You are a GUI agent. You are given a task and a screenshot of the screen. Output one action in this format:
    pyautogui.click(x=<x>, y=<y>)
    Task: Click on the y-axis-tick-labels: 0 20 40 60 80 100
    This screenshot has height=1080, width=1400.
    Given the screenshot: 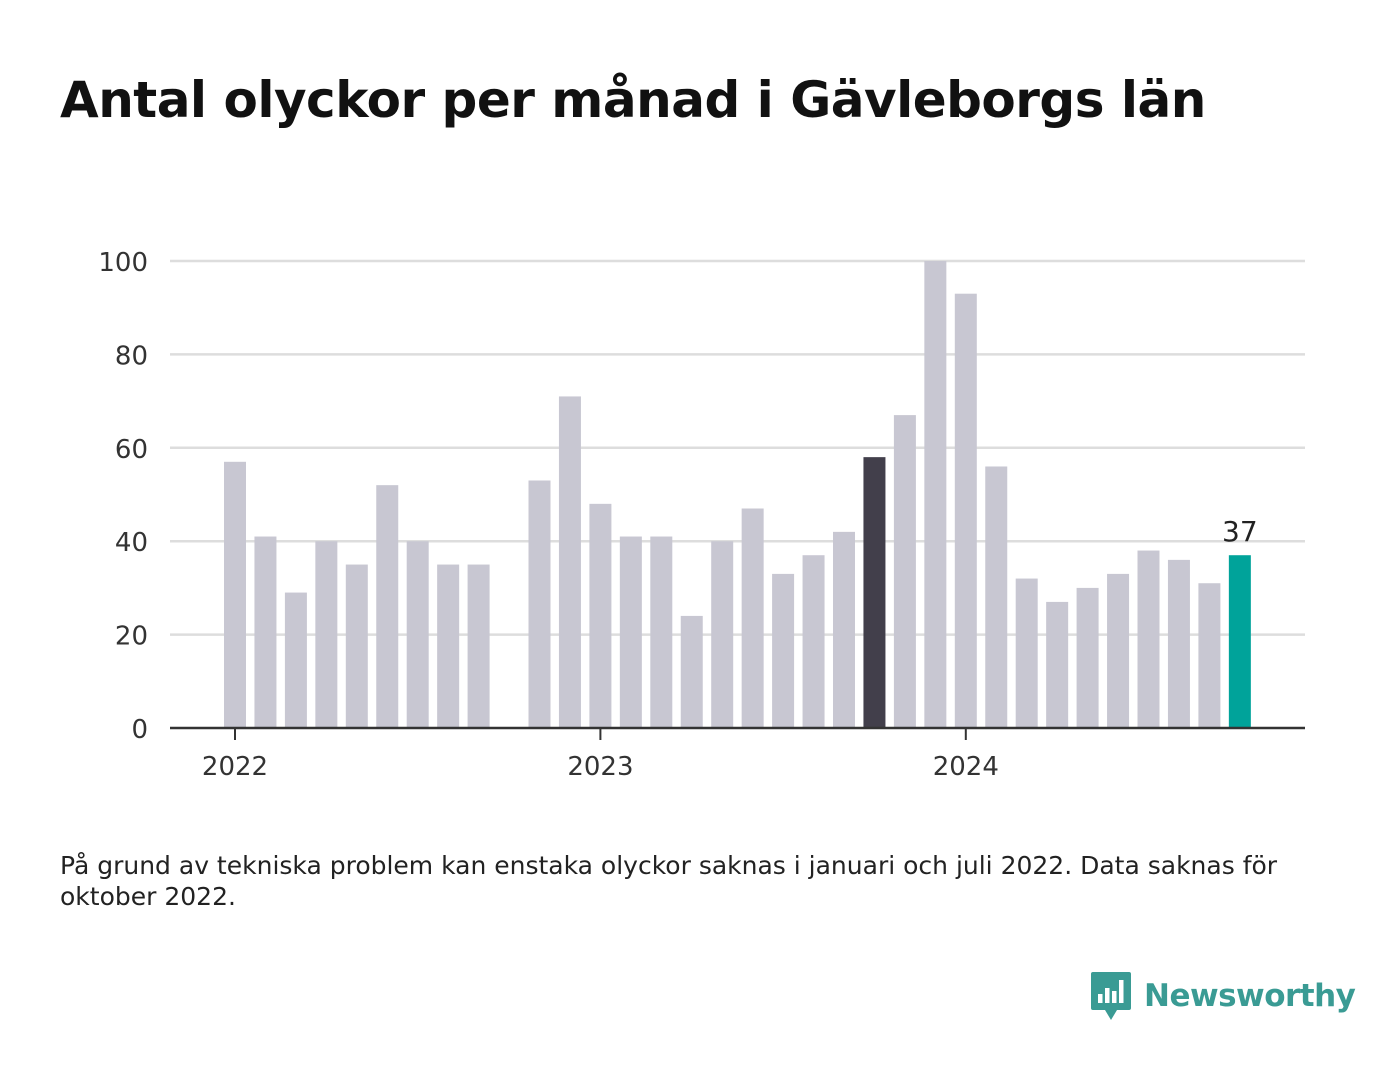 What is the action you would take?
    pyautogui.click(x=123, y=496)
    